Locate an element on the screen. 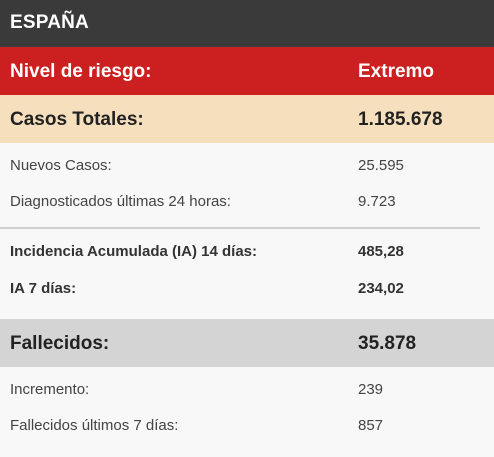 This screenshot has width=494, height=457. stat-label: Incremento: is located at coordinates (50, 389).